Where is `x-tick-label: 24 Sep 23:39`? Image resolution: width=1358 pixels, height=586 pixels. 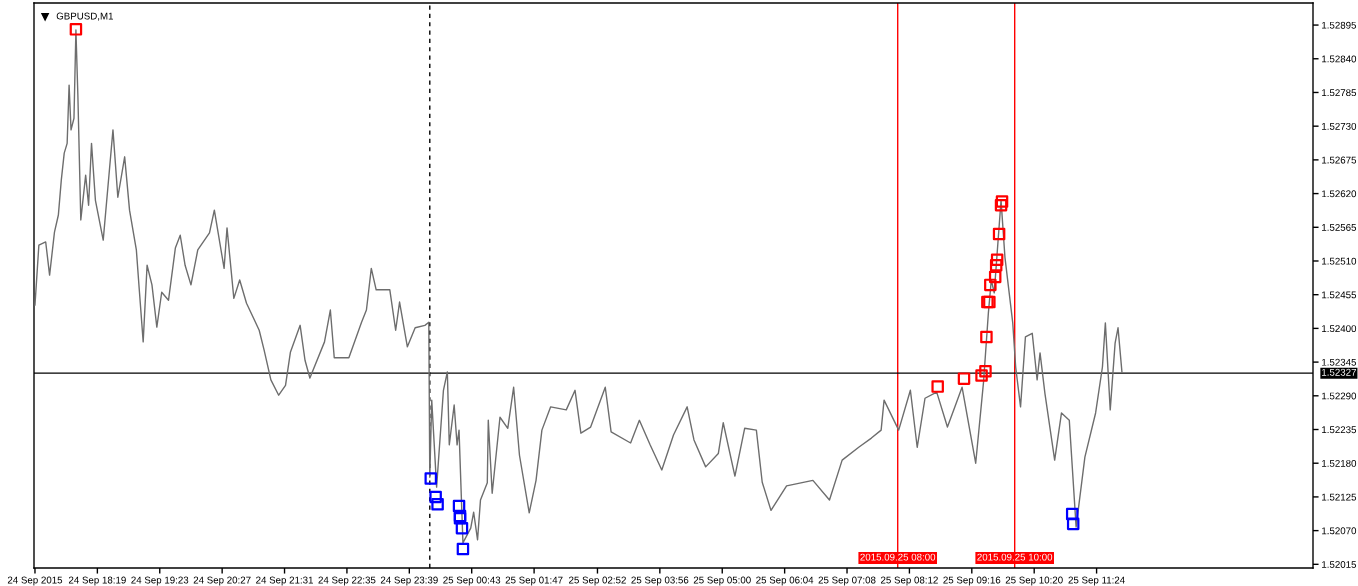
x-tick-label: 24 Sep 23:39 is located at coordinates (409, 581).